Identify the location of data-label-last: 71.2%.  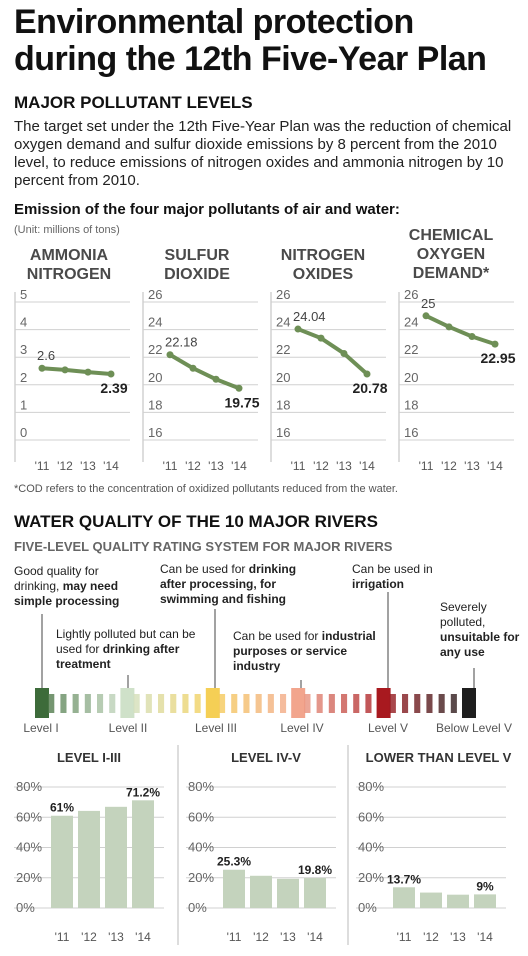
(143, 792).